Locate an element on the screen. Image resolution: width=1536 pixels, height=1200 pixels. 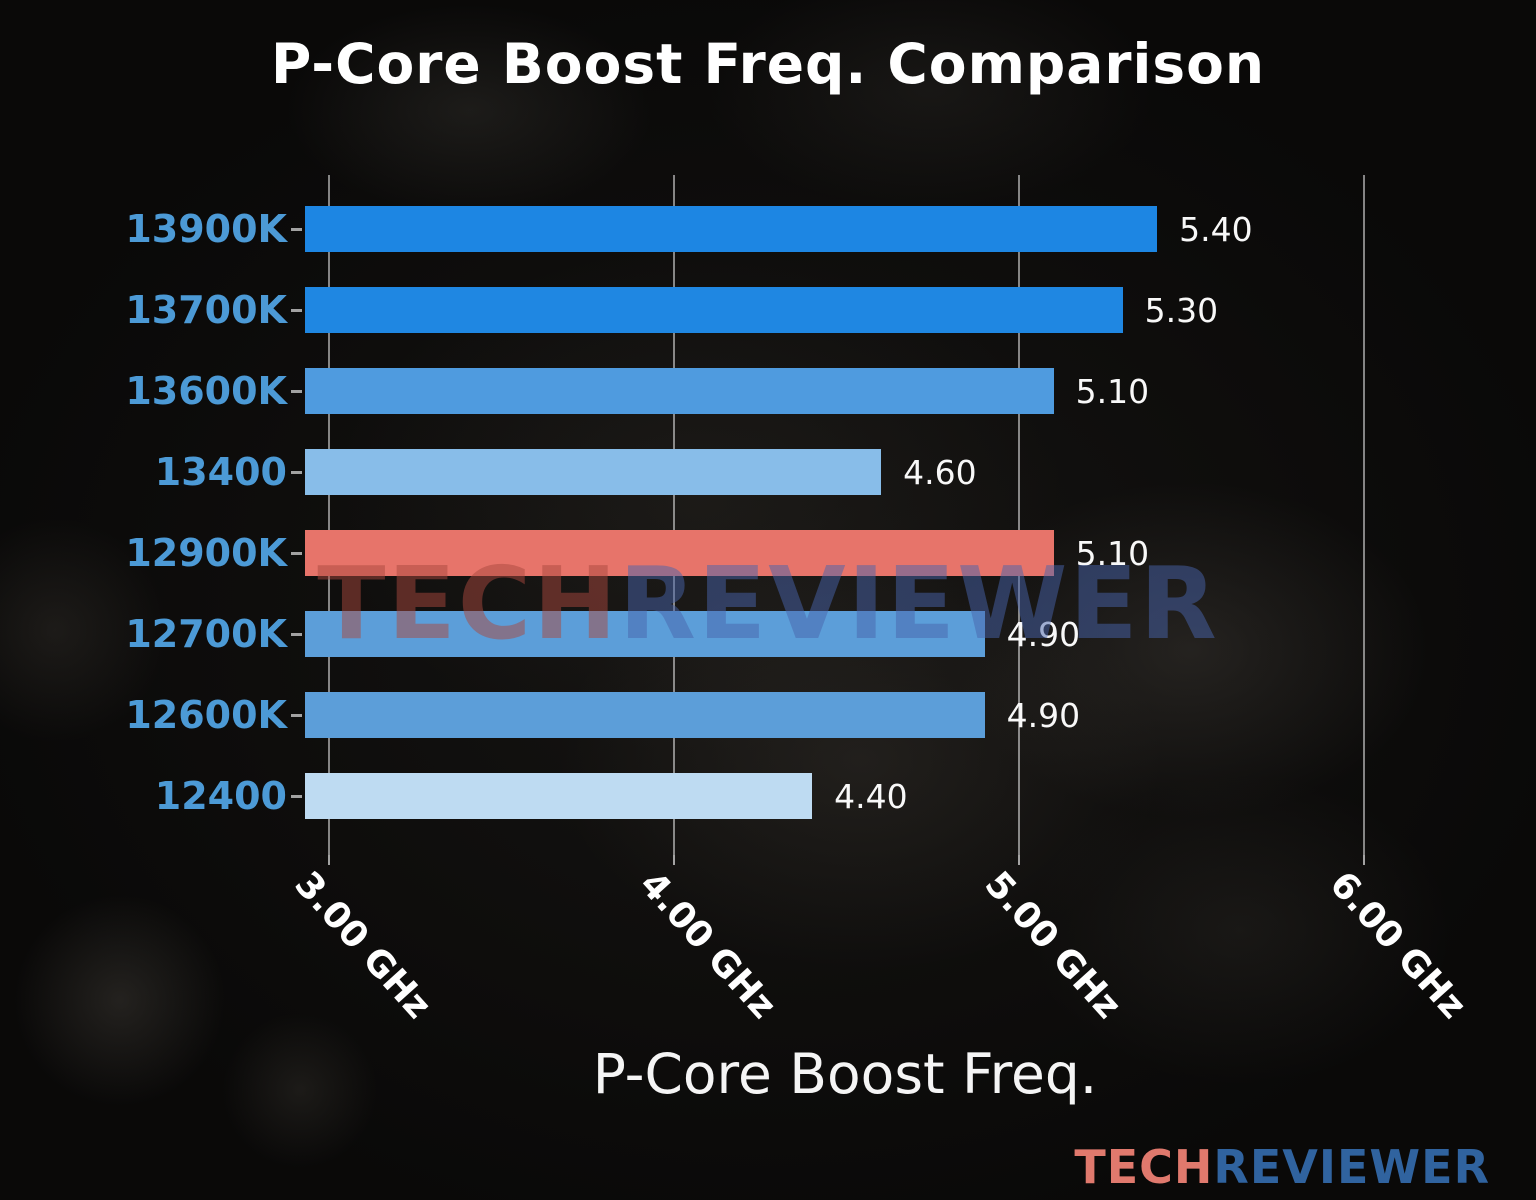
brand-logo: TECHREVIEWER is located at coordinates (1282, 1167).